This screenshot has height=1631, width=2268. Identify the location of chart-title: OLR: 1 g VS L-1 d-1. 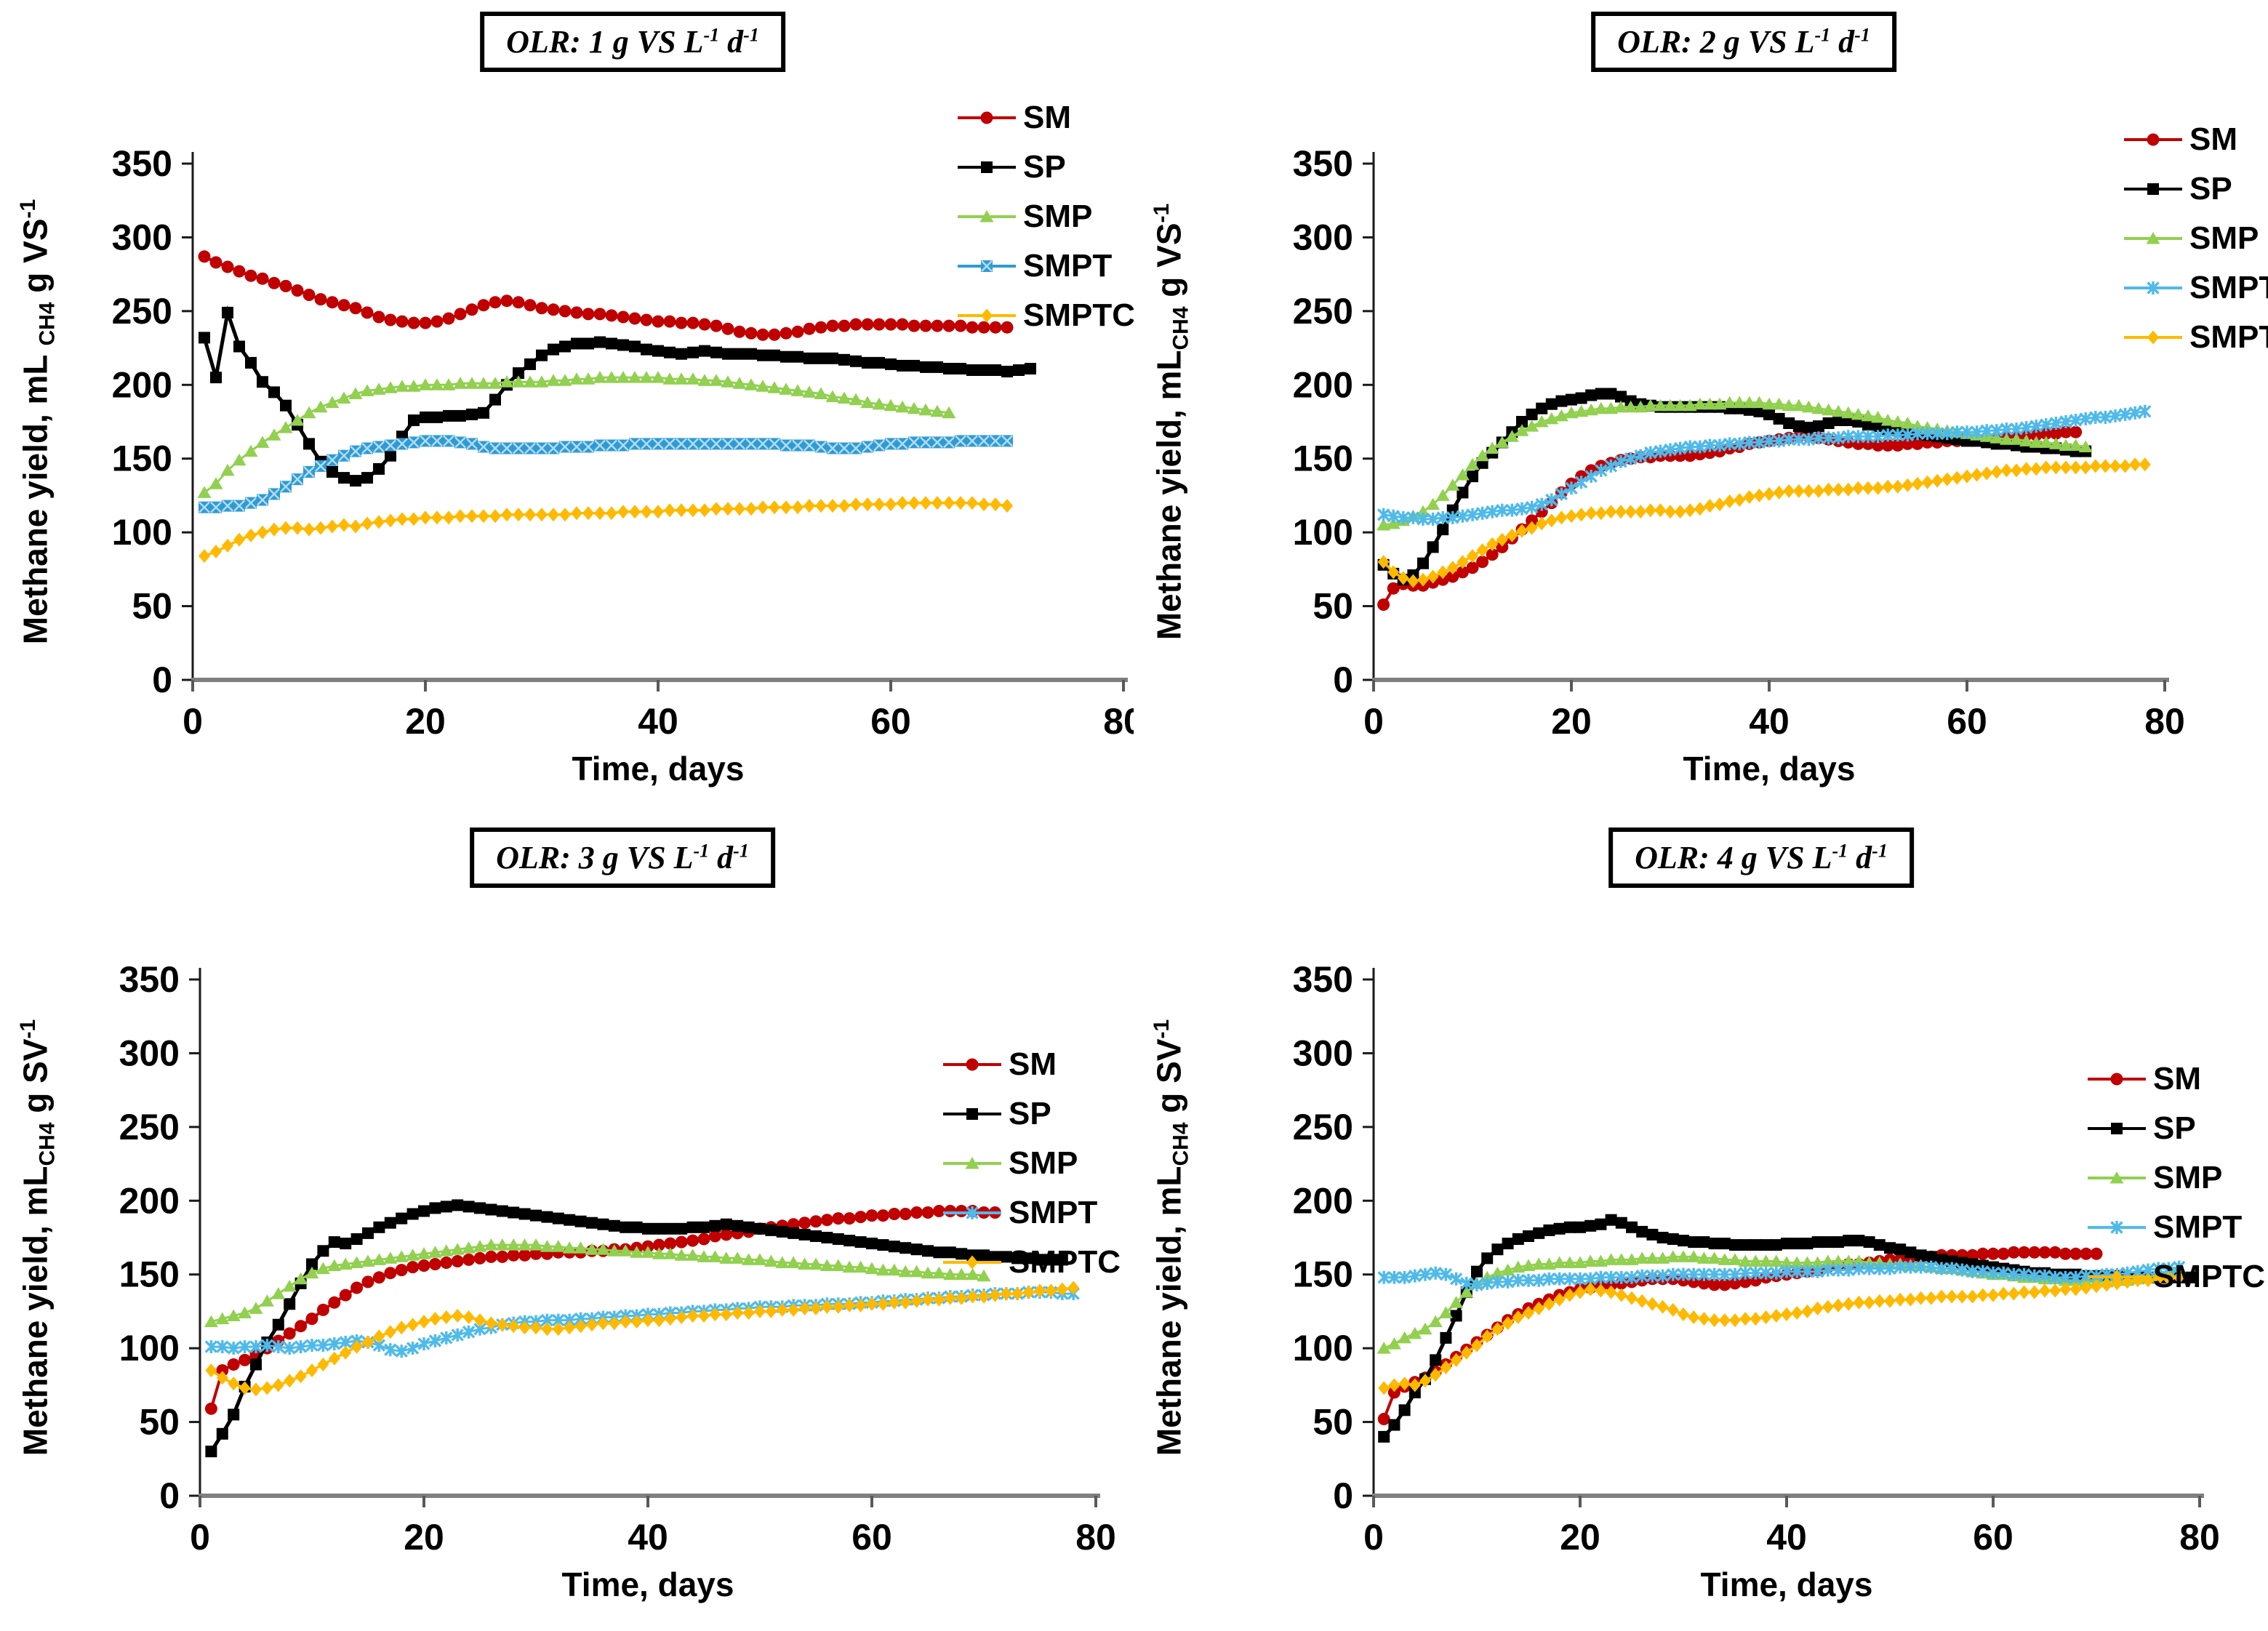
(632, 42).